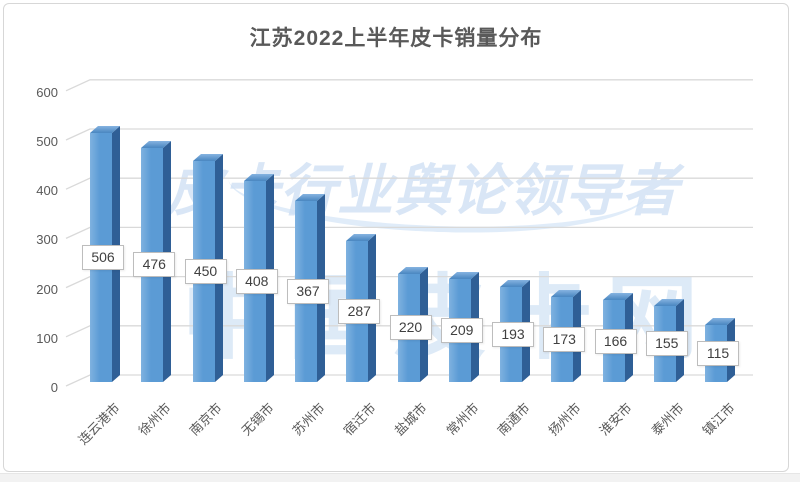 The height and width of the screenshot is (482, 800). I want to click on data-label-镇江市: 115, so click(718, 354).